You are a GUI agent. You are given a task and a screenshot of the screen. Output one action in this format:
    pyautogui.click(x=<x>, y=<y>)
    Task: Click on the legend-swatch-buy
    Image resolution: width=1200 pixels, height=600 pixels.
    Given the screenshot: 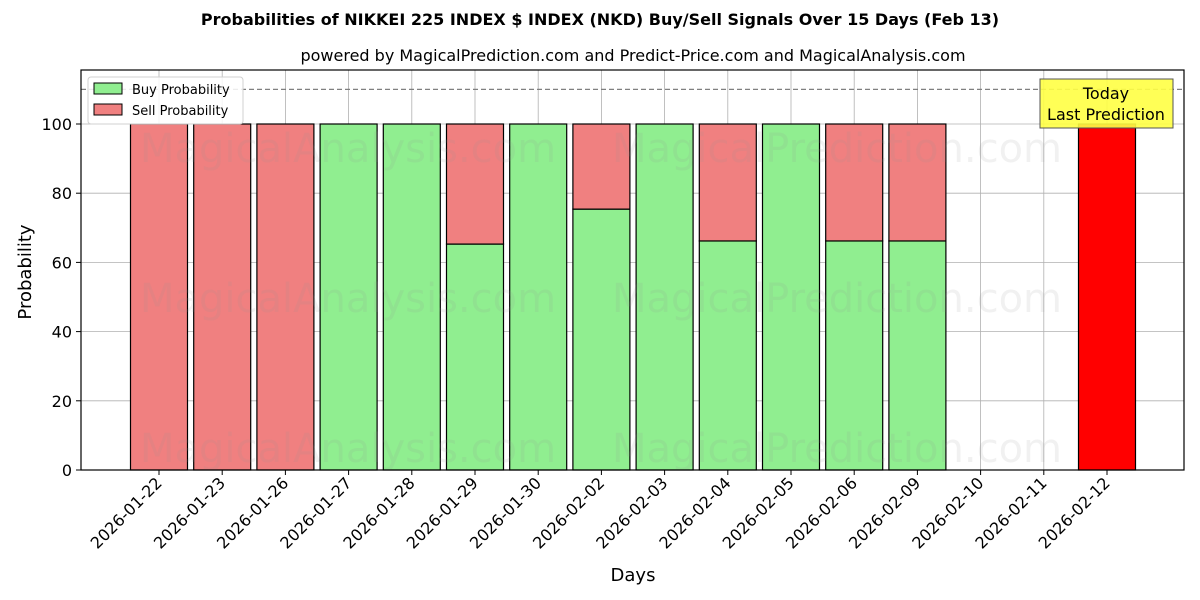 What is the action you would take?
    pyautogui.click(x=108, y=88)
    